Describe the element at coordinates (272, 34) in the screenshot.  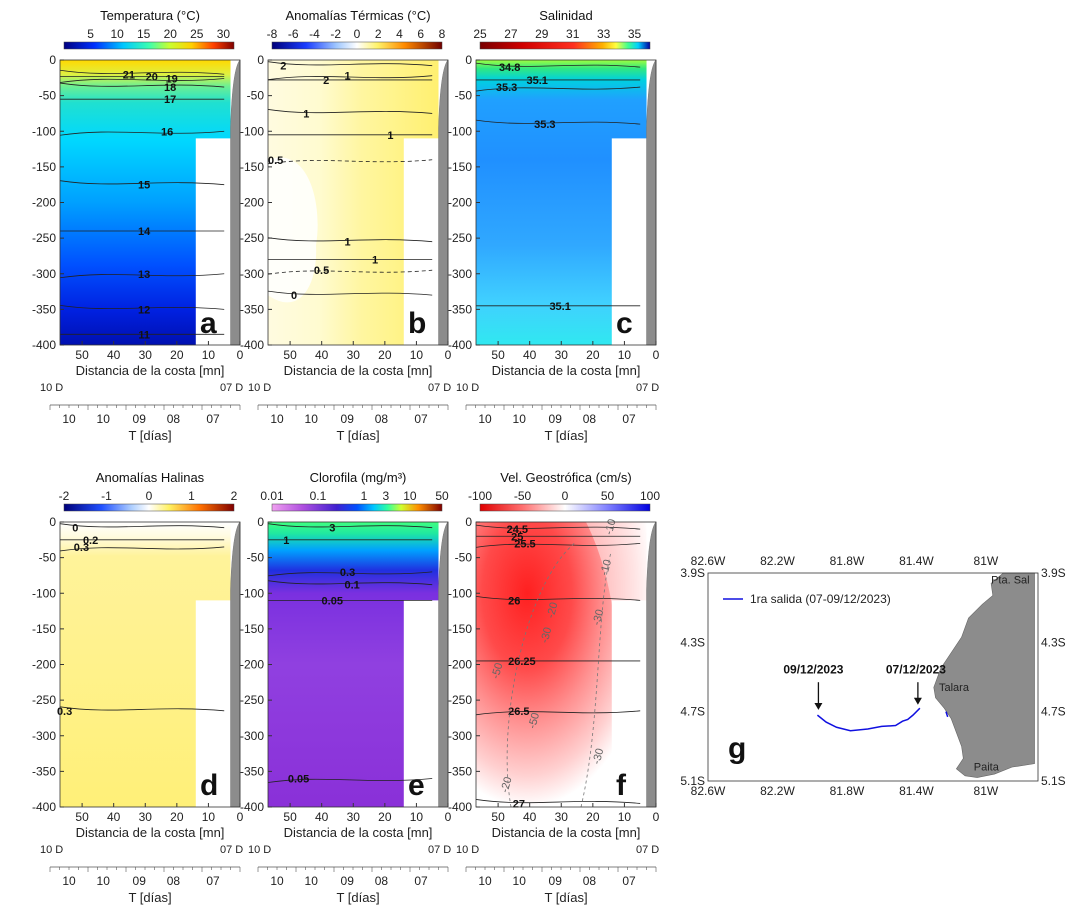
I see `colorbar-tick-label: -8` at that location.